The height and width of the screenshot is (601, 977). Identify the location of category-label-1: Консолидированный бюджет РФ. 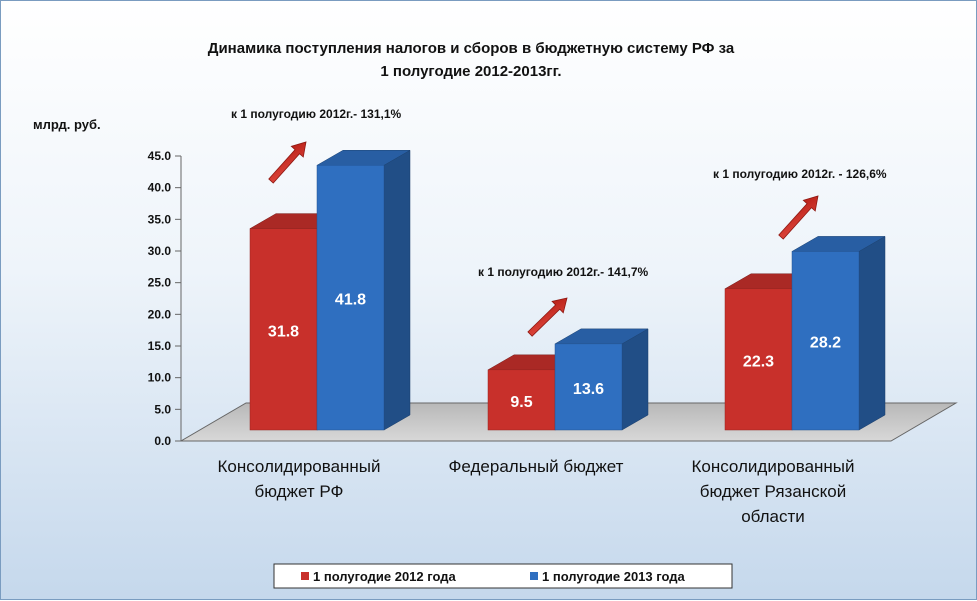
(298, 479).